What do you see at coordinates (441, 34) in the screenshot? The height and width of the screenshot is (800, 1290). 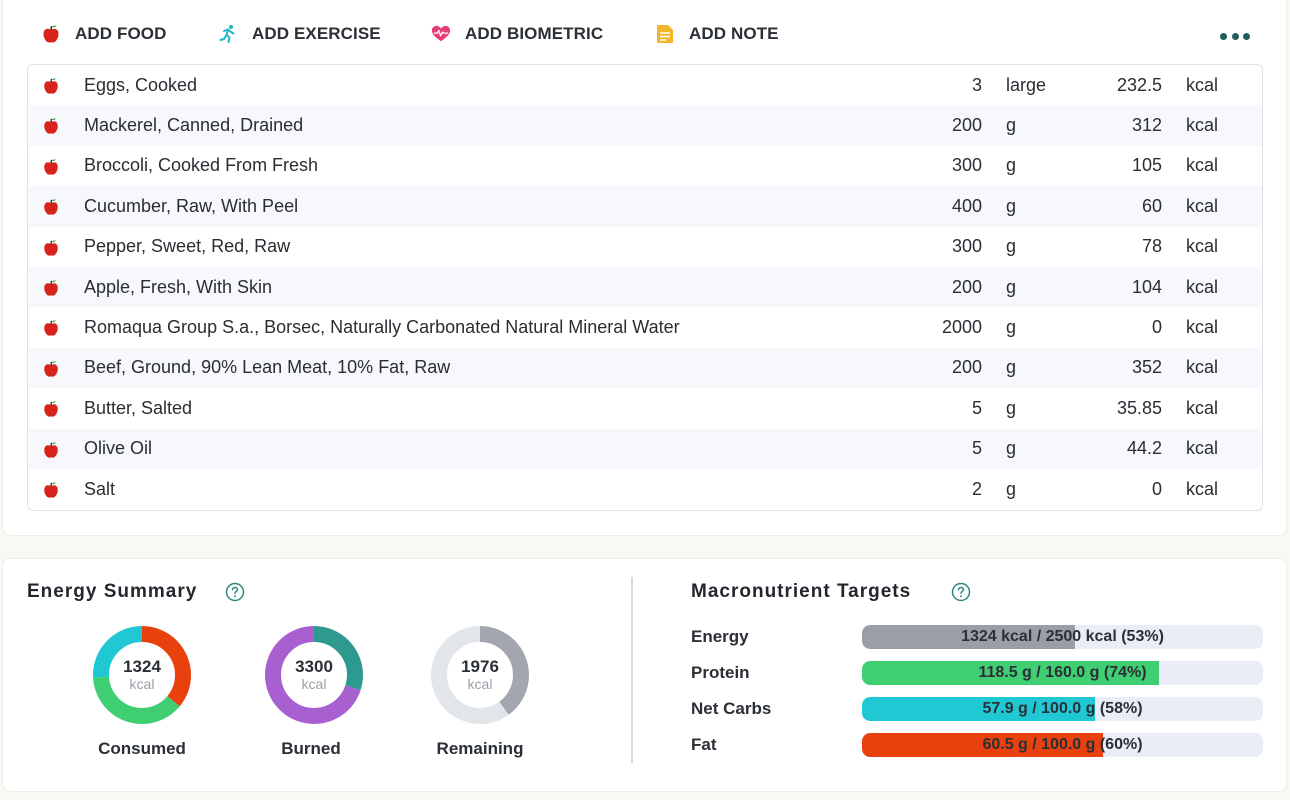 I see `heart-pulse-icon` at bounding box center [441, 34].